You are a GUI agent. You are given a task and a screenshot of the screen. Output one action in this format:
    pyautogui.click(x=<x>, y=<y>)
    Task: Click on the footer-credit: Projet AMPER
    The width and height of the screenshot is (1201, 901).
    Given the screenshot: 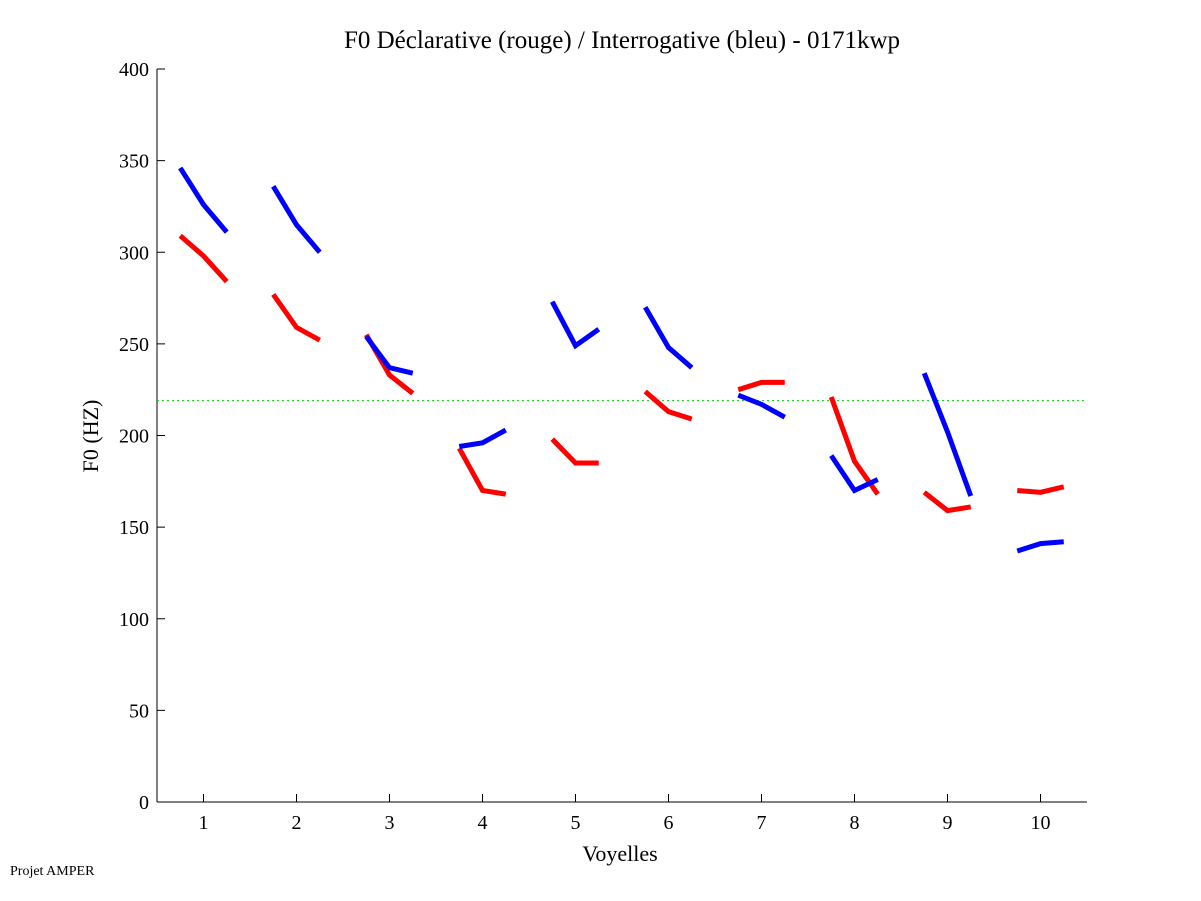 What is the action you would take?
    pyautogui.click(x=52, y=871)
    